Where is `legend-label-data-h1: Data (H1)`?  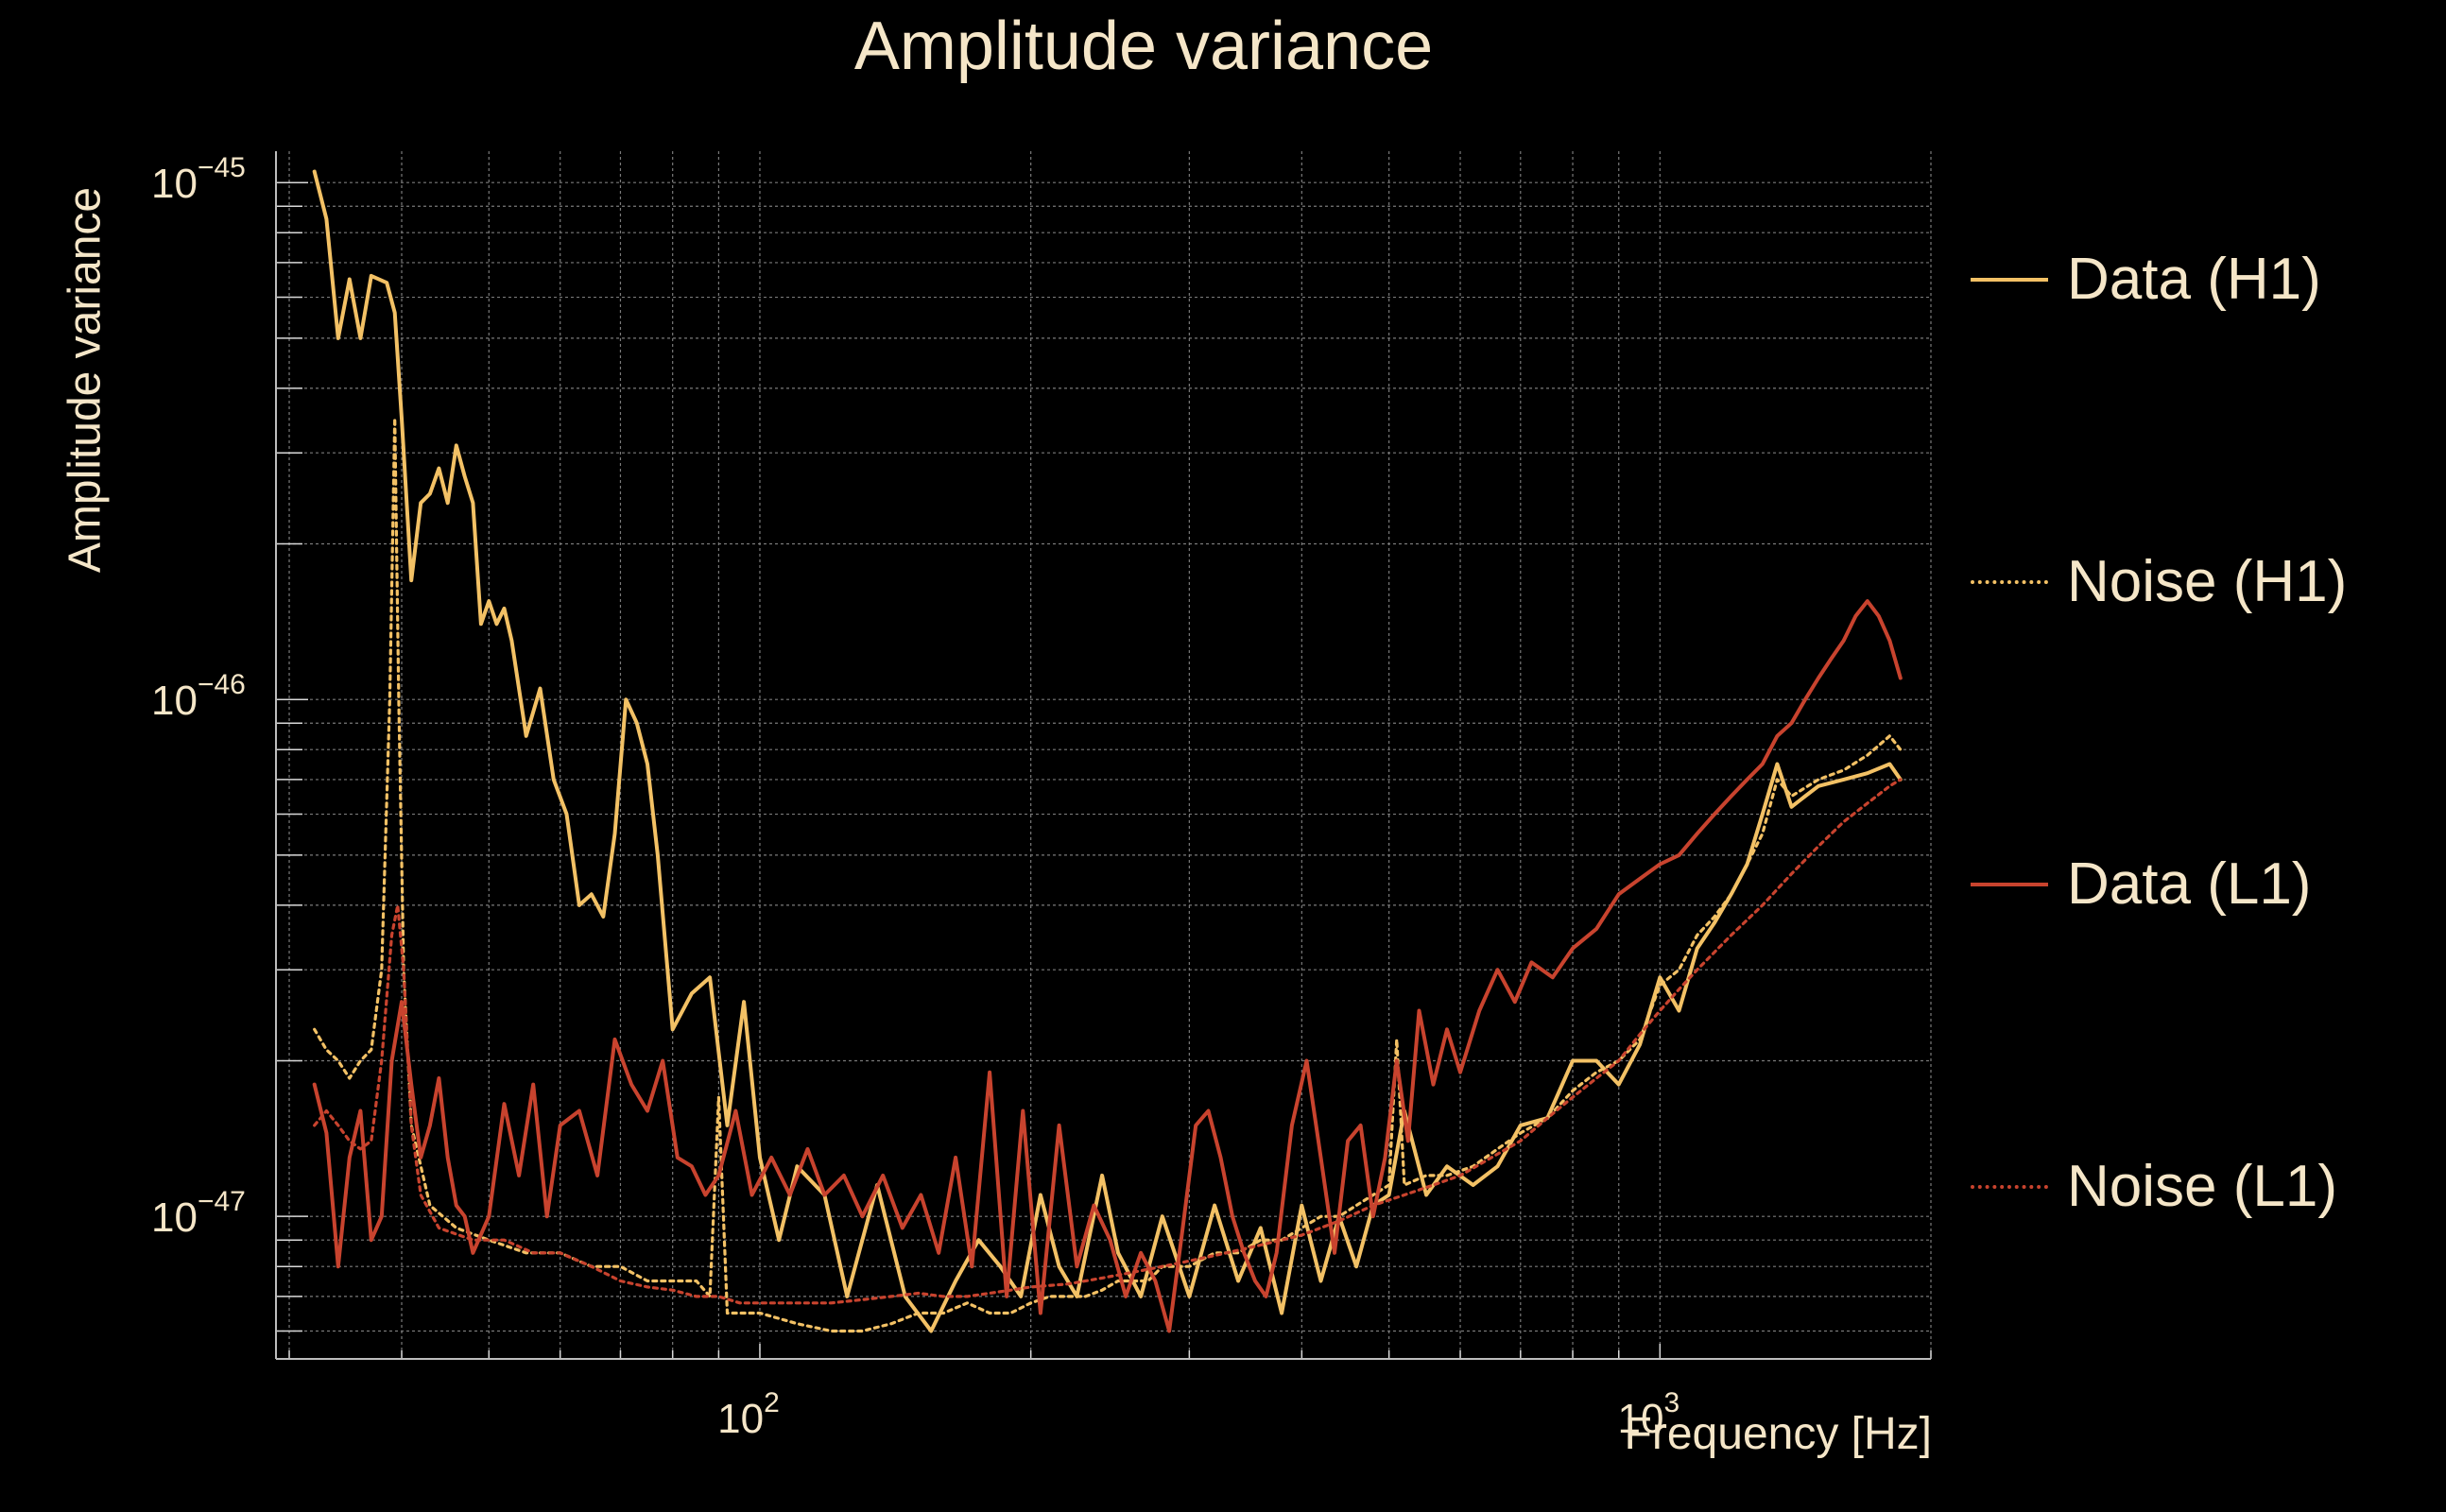 legend-label-data-h1: Data (H1) is located at coordinates (2194, 279).